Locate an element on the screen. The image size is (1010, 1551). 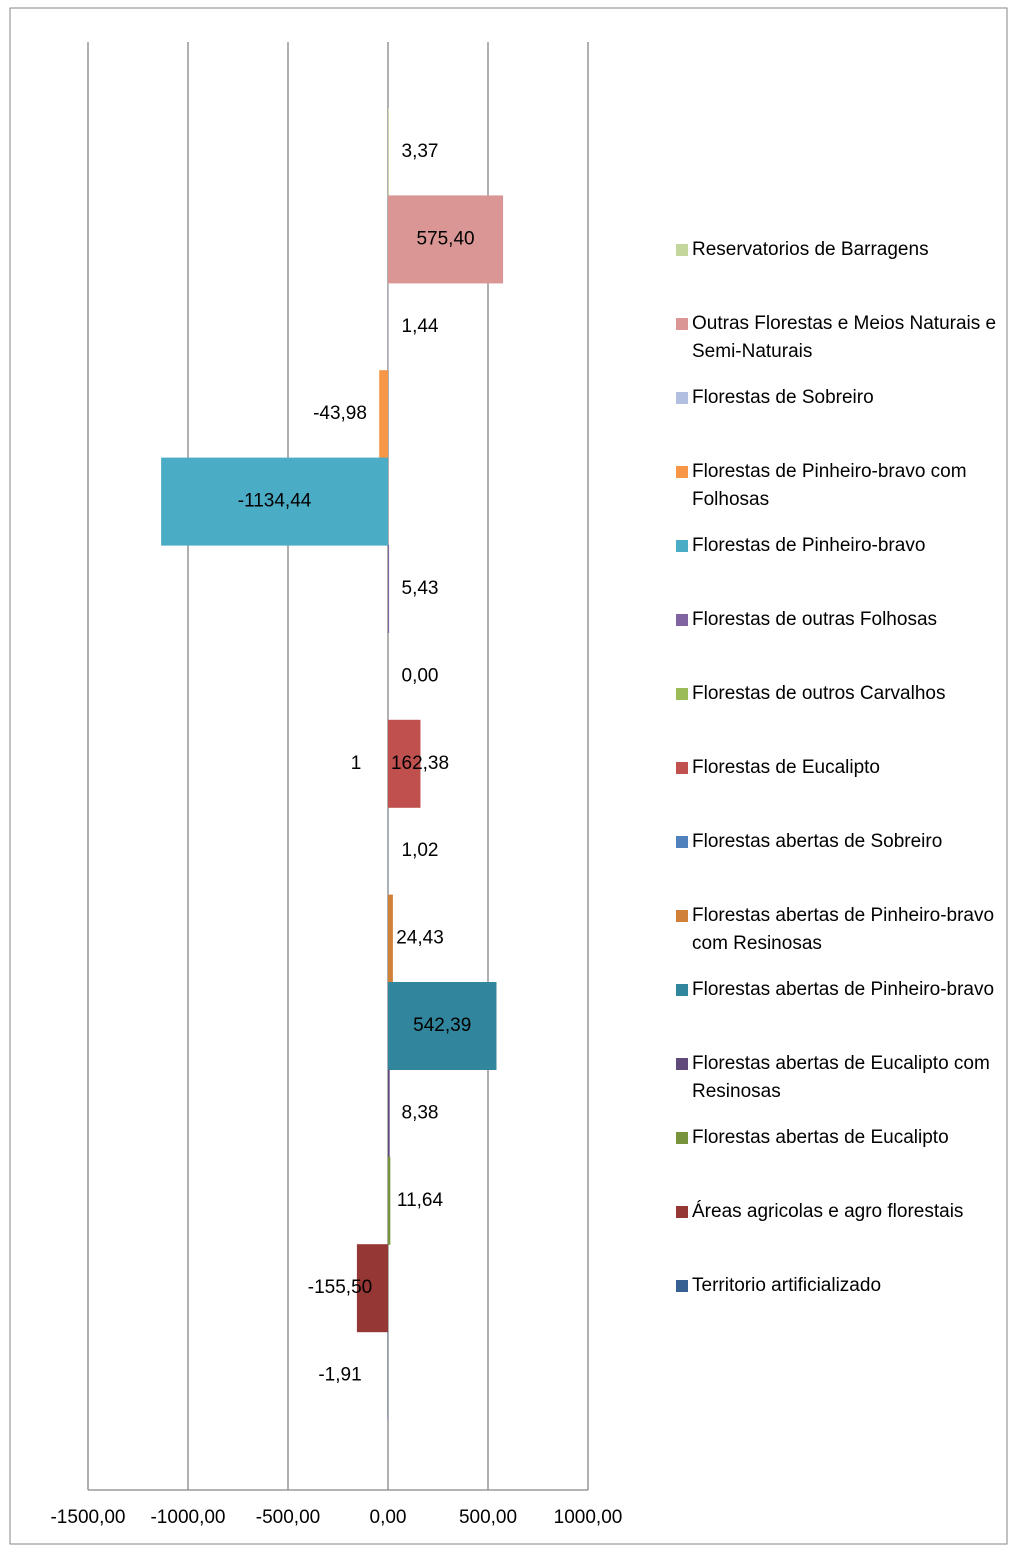
data-label: -1134,44 is located at coordinates (275, 501).